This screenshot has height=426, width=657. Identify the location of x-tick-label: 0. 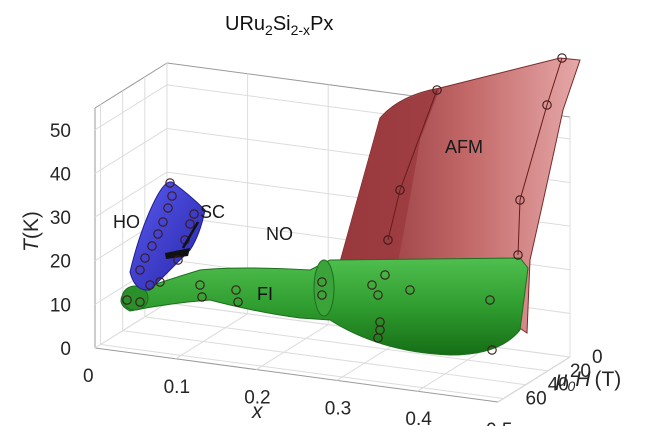
(88, 376).